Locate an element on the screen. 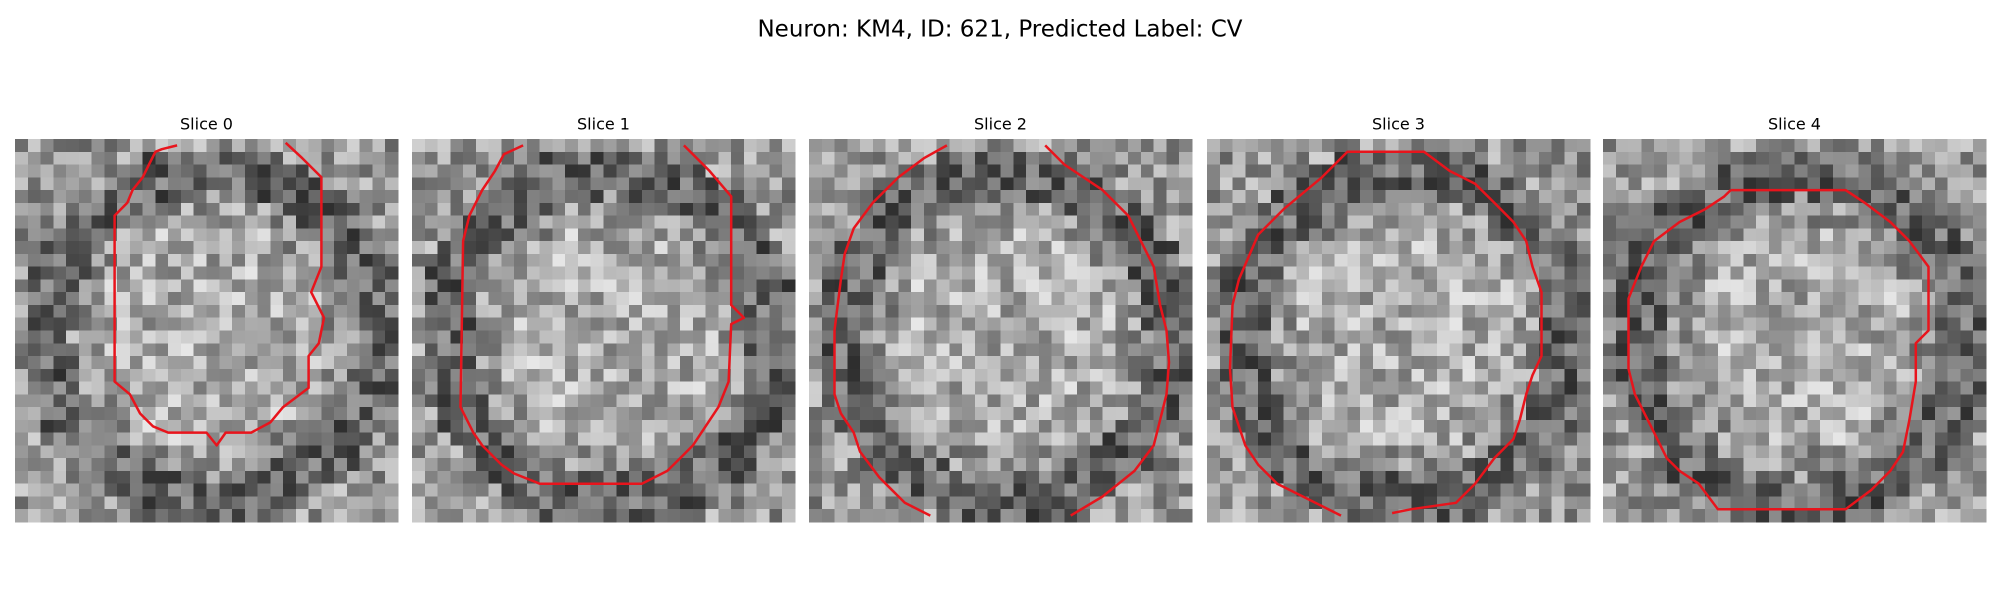 The image size is (2000, 604). panel-title: Slice 3 is located at coordinates (1398, 124).